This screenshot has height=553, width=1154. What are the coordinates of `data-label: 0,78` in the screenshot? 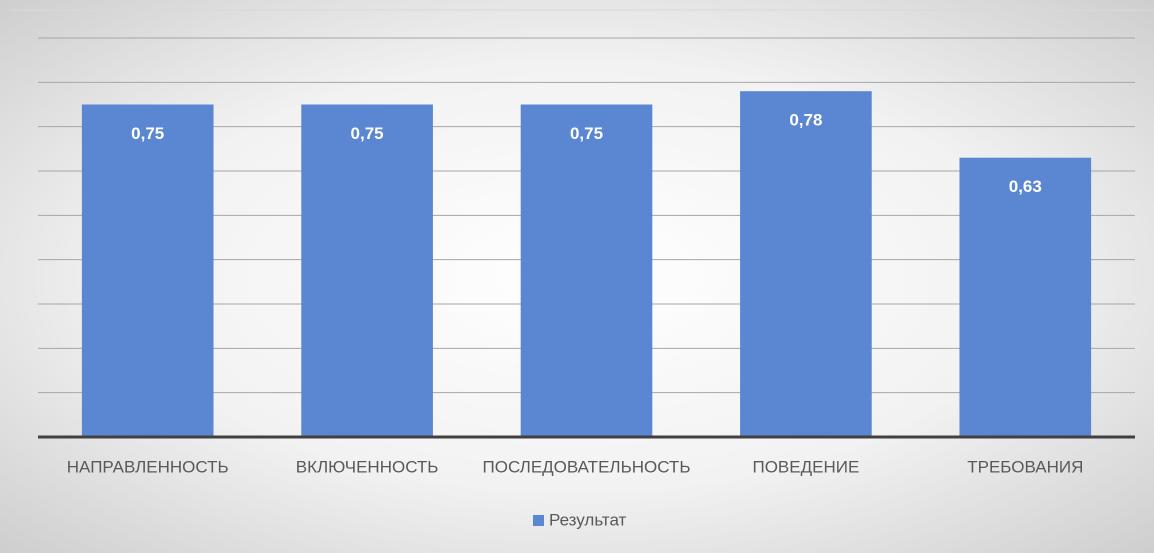 It's located at (805, 120).